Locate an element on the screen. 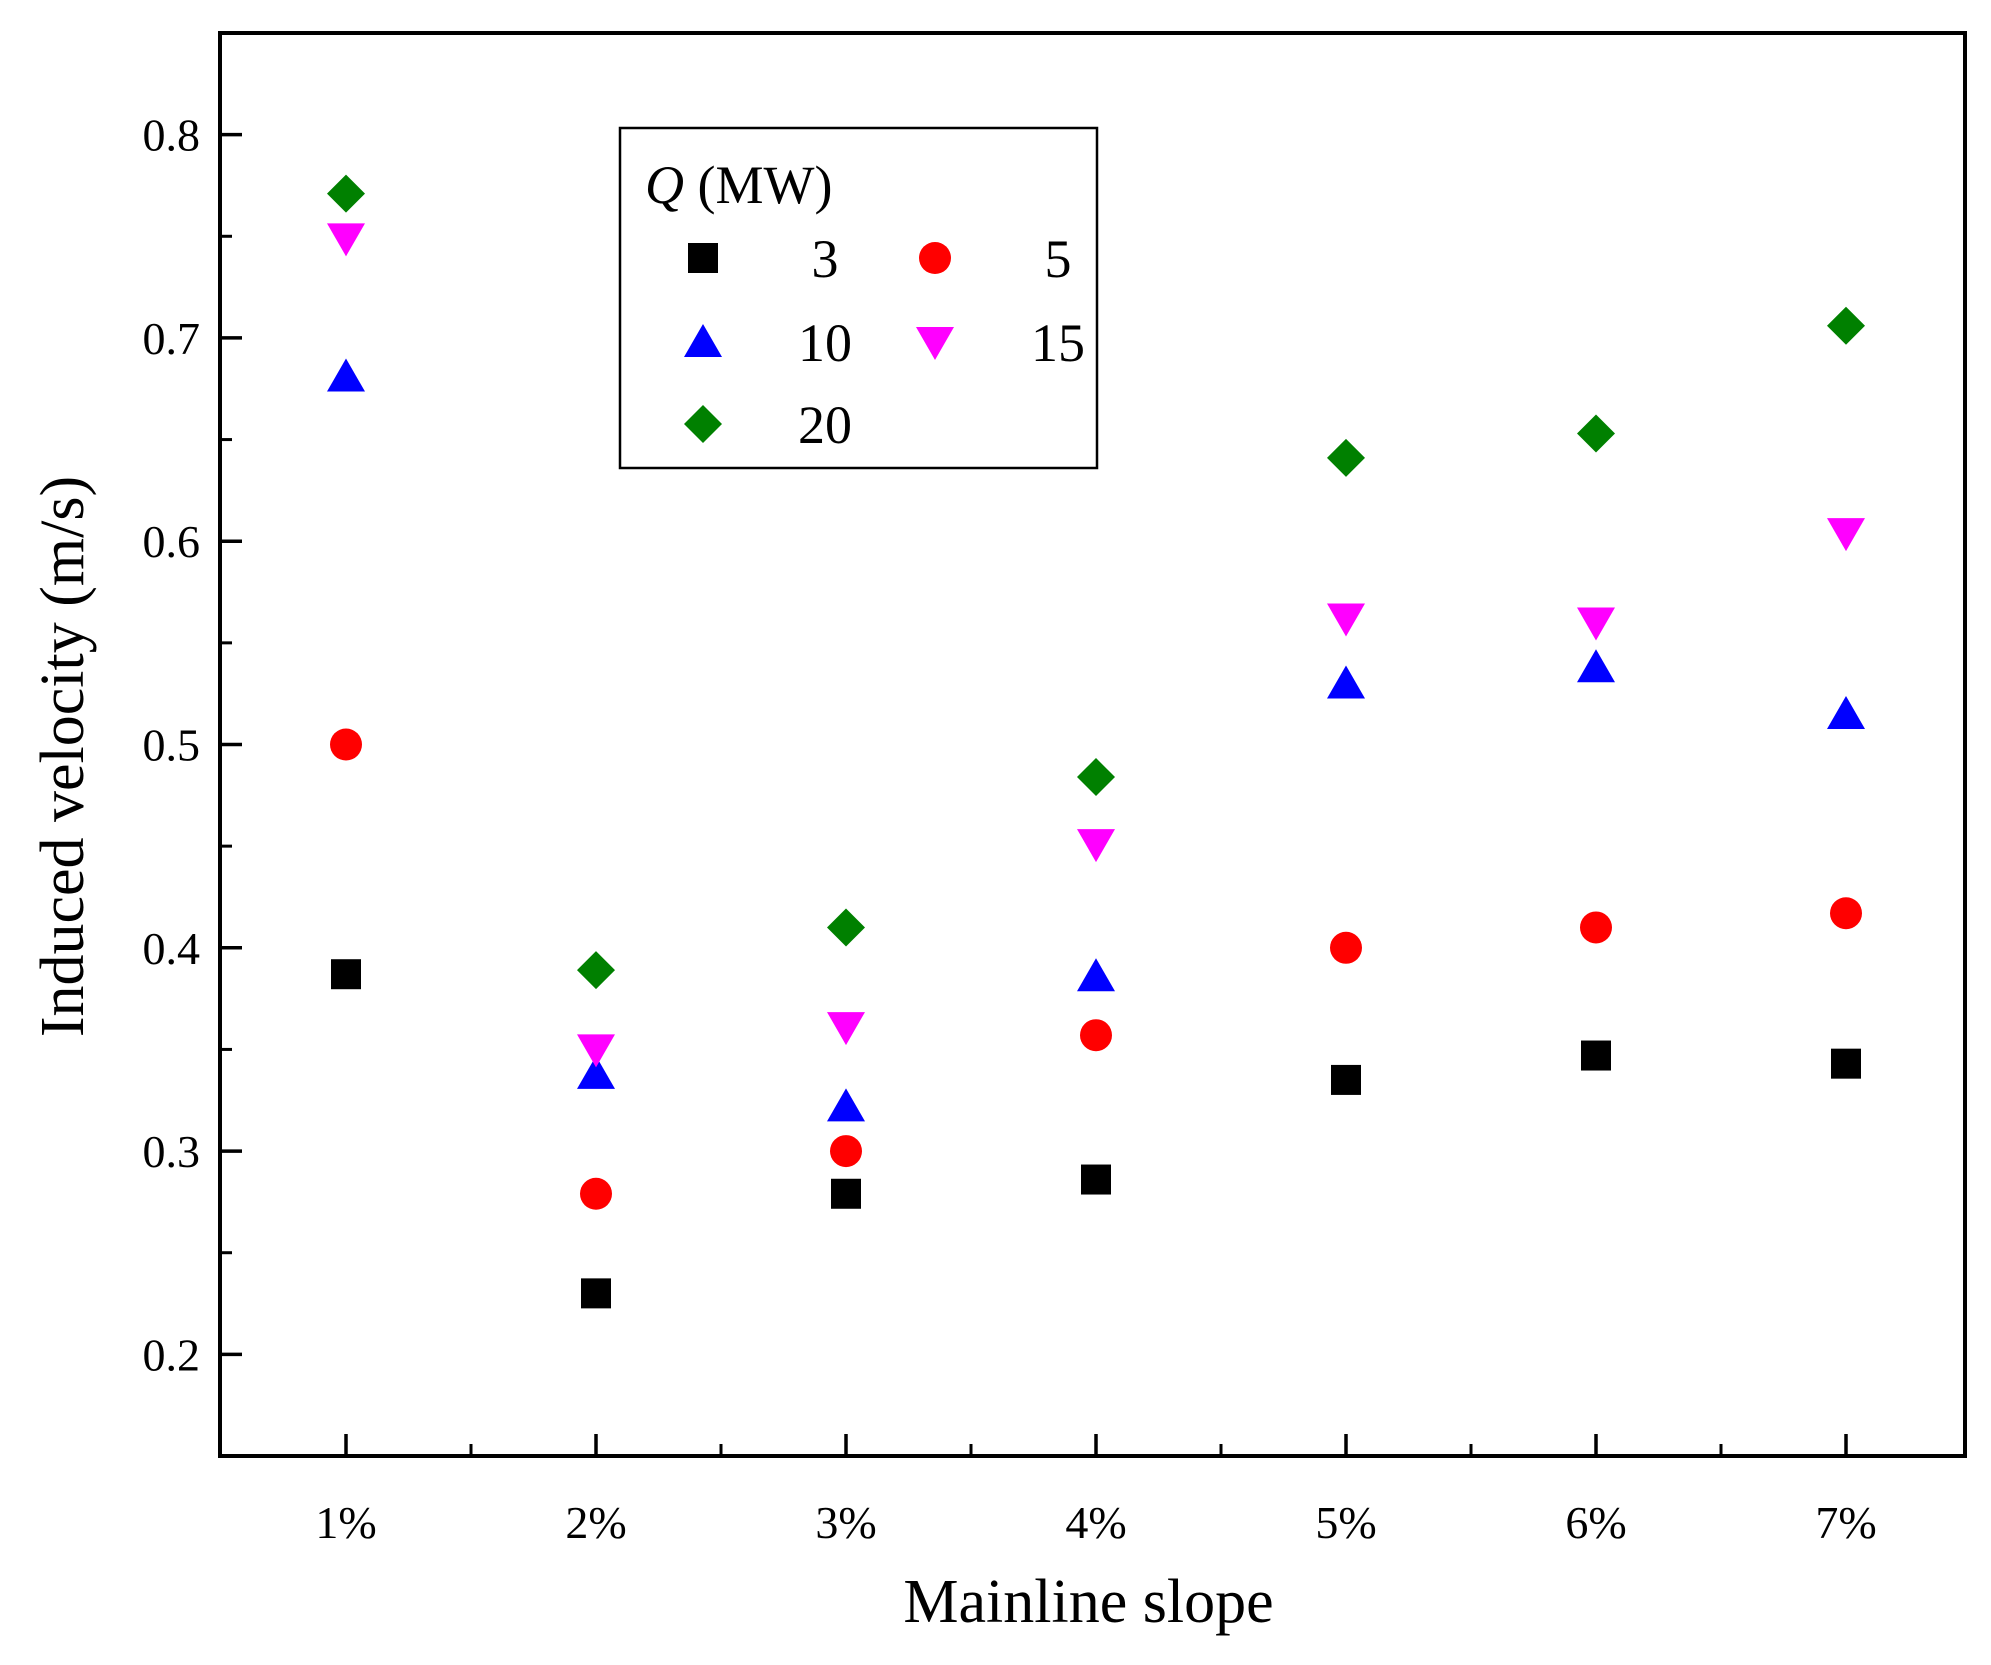  legend-label-q10: 10 is located at coordinates (825, 343).